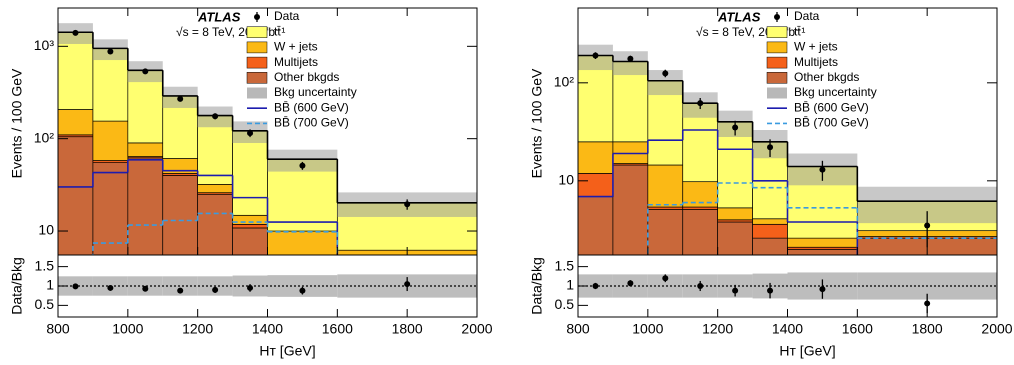  I want to click on x-tick-label: 1400, so click(787, 329).